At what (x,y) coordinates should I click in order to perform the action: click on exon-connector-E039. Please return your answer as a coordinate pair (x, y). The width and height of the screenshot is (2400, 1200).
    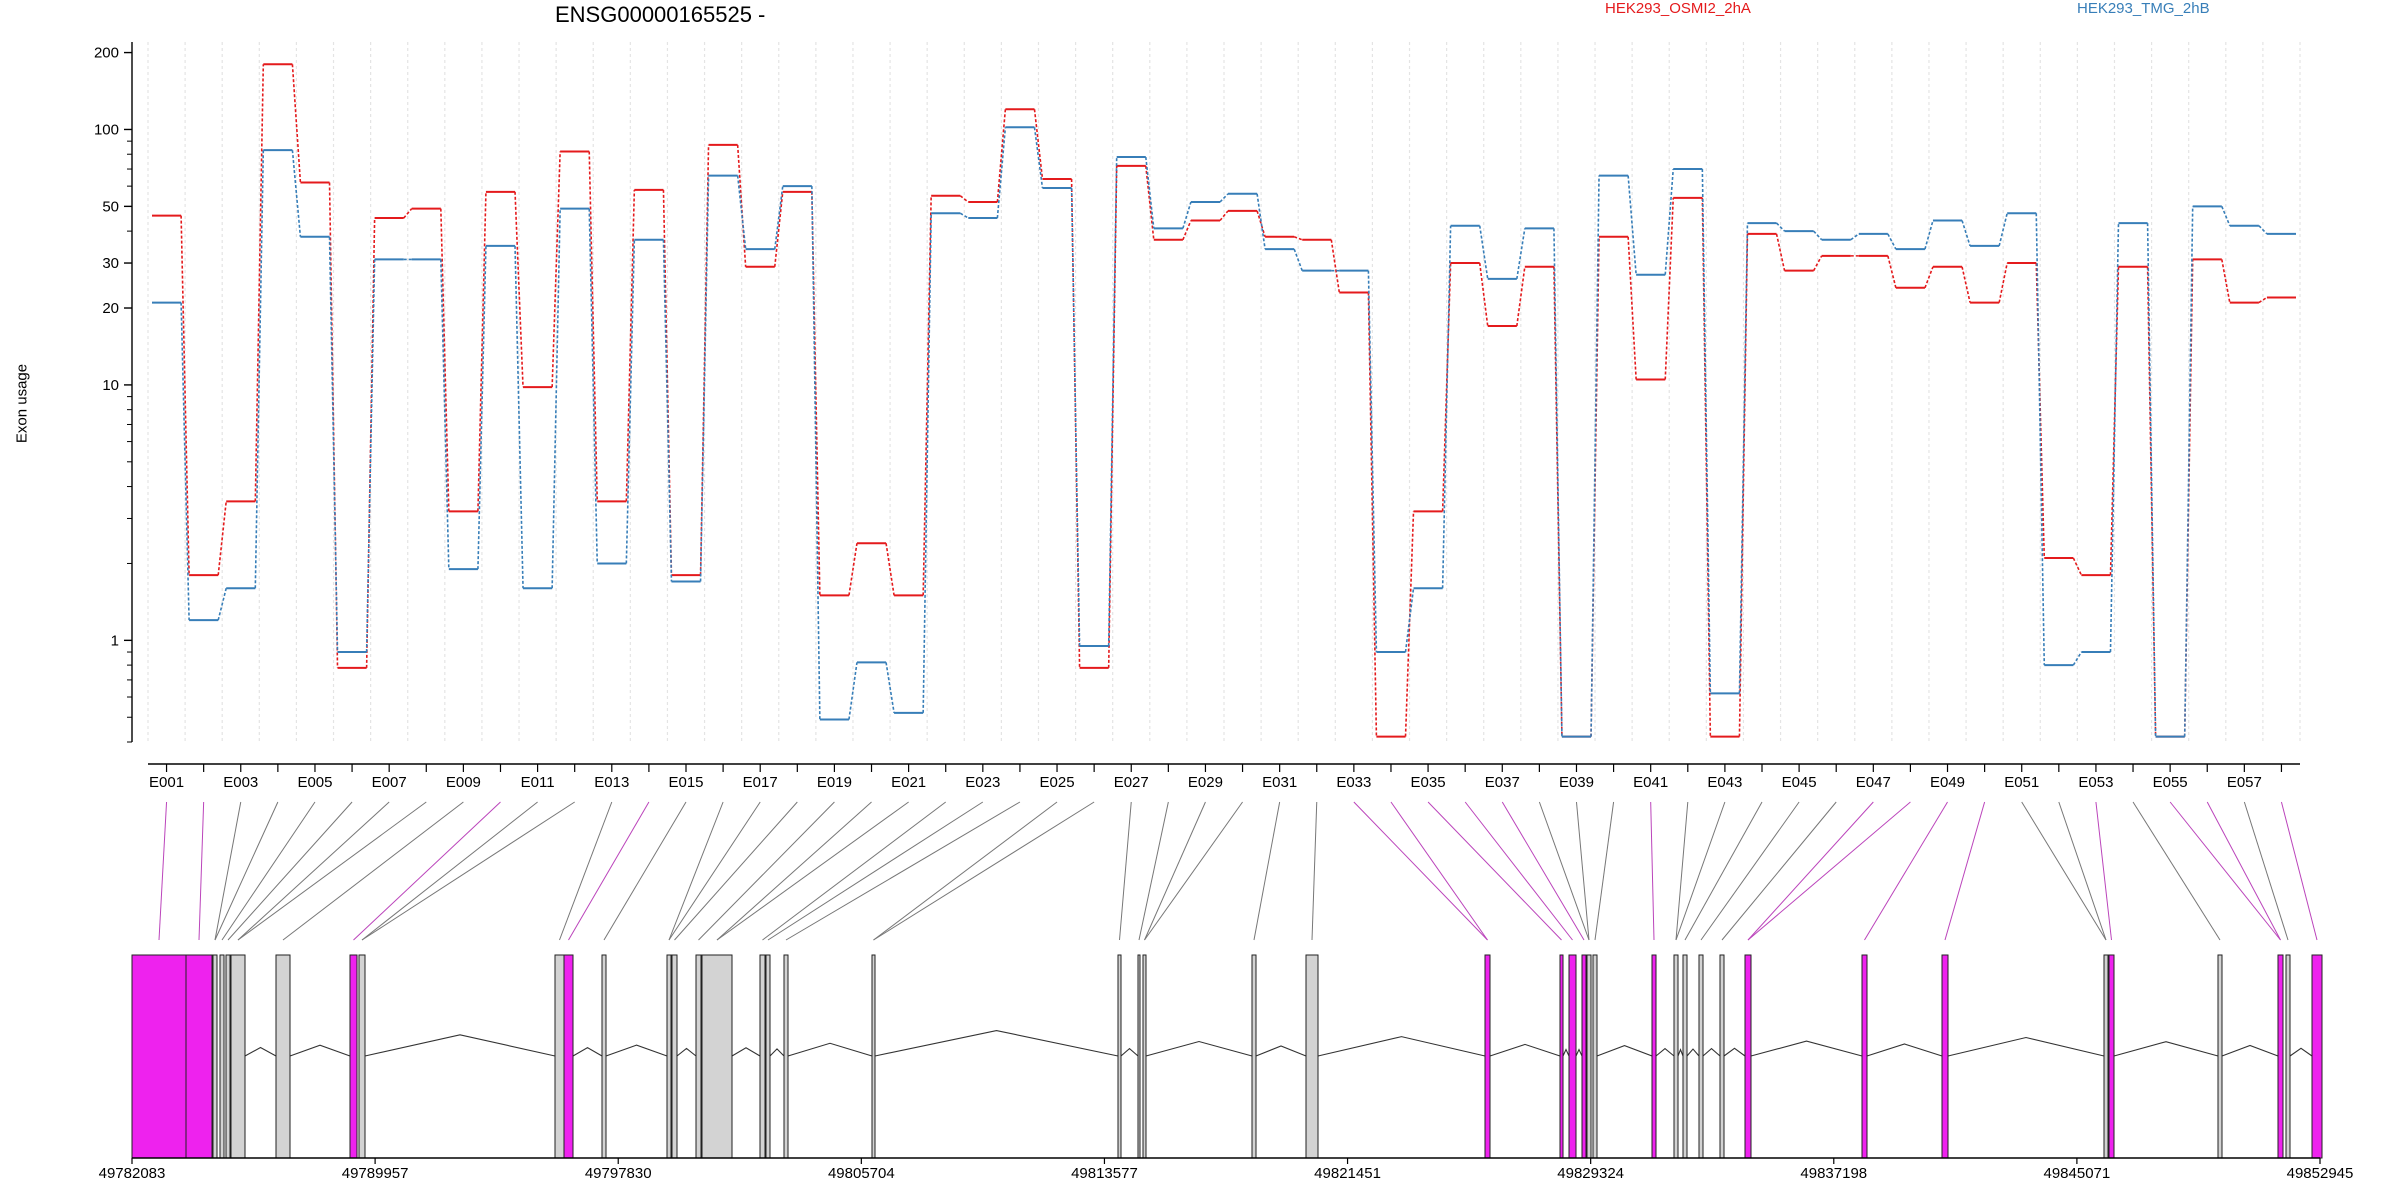
    Looking at the image, I should click on (1582, 871).